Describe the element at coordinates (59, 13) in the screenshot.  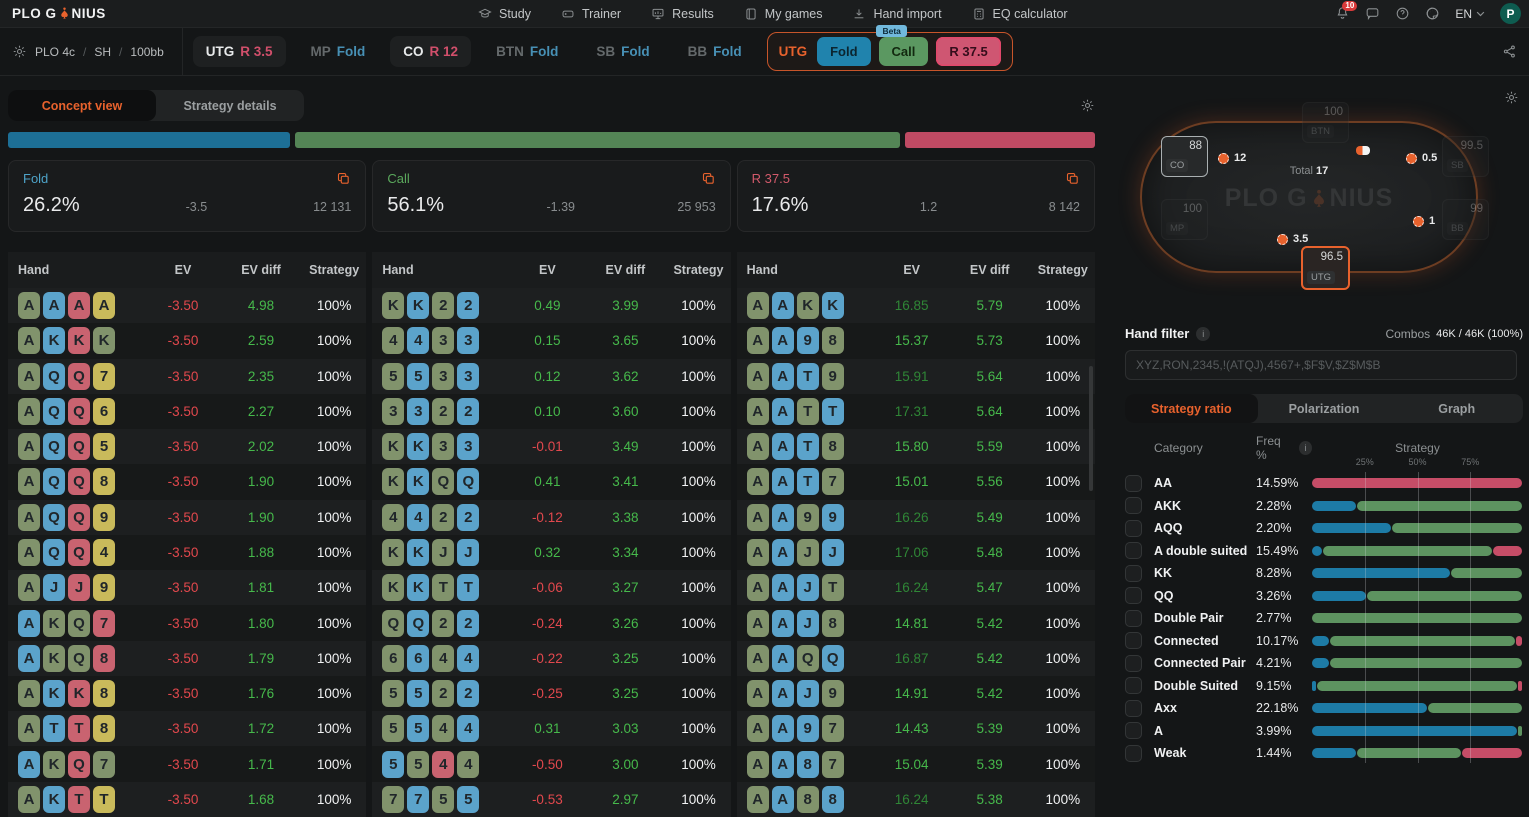
I see `logo: PLO G NIUS` at that location.